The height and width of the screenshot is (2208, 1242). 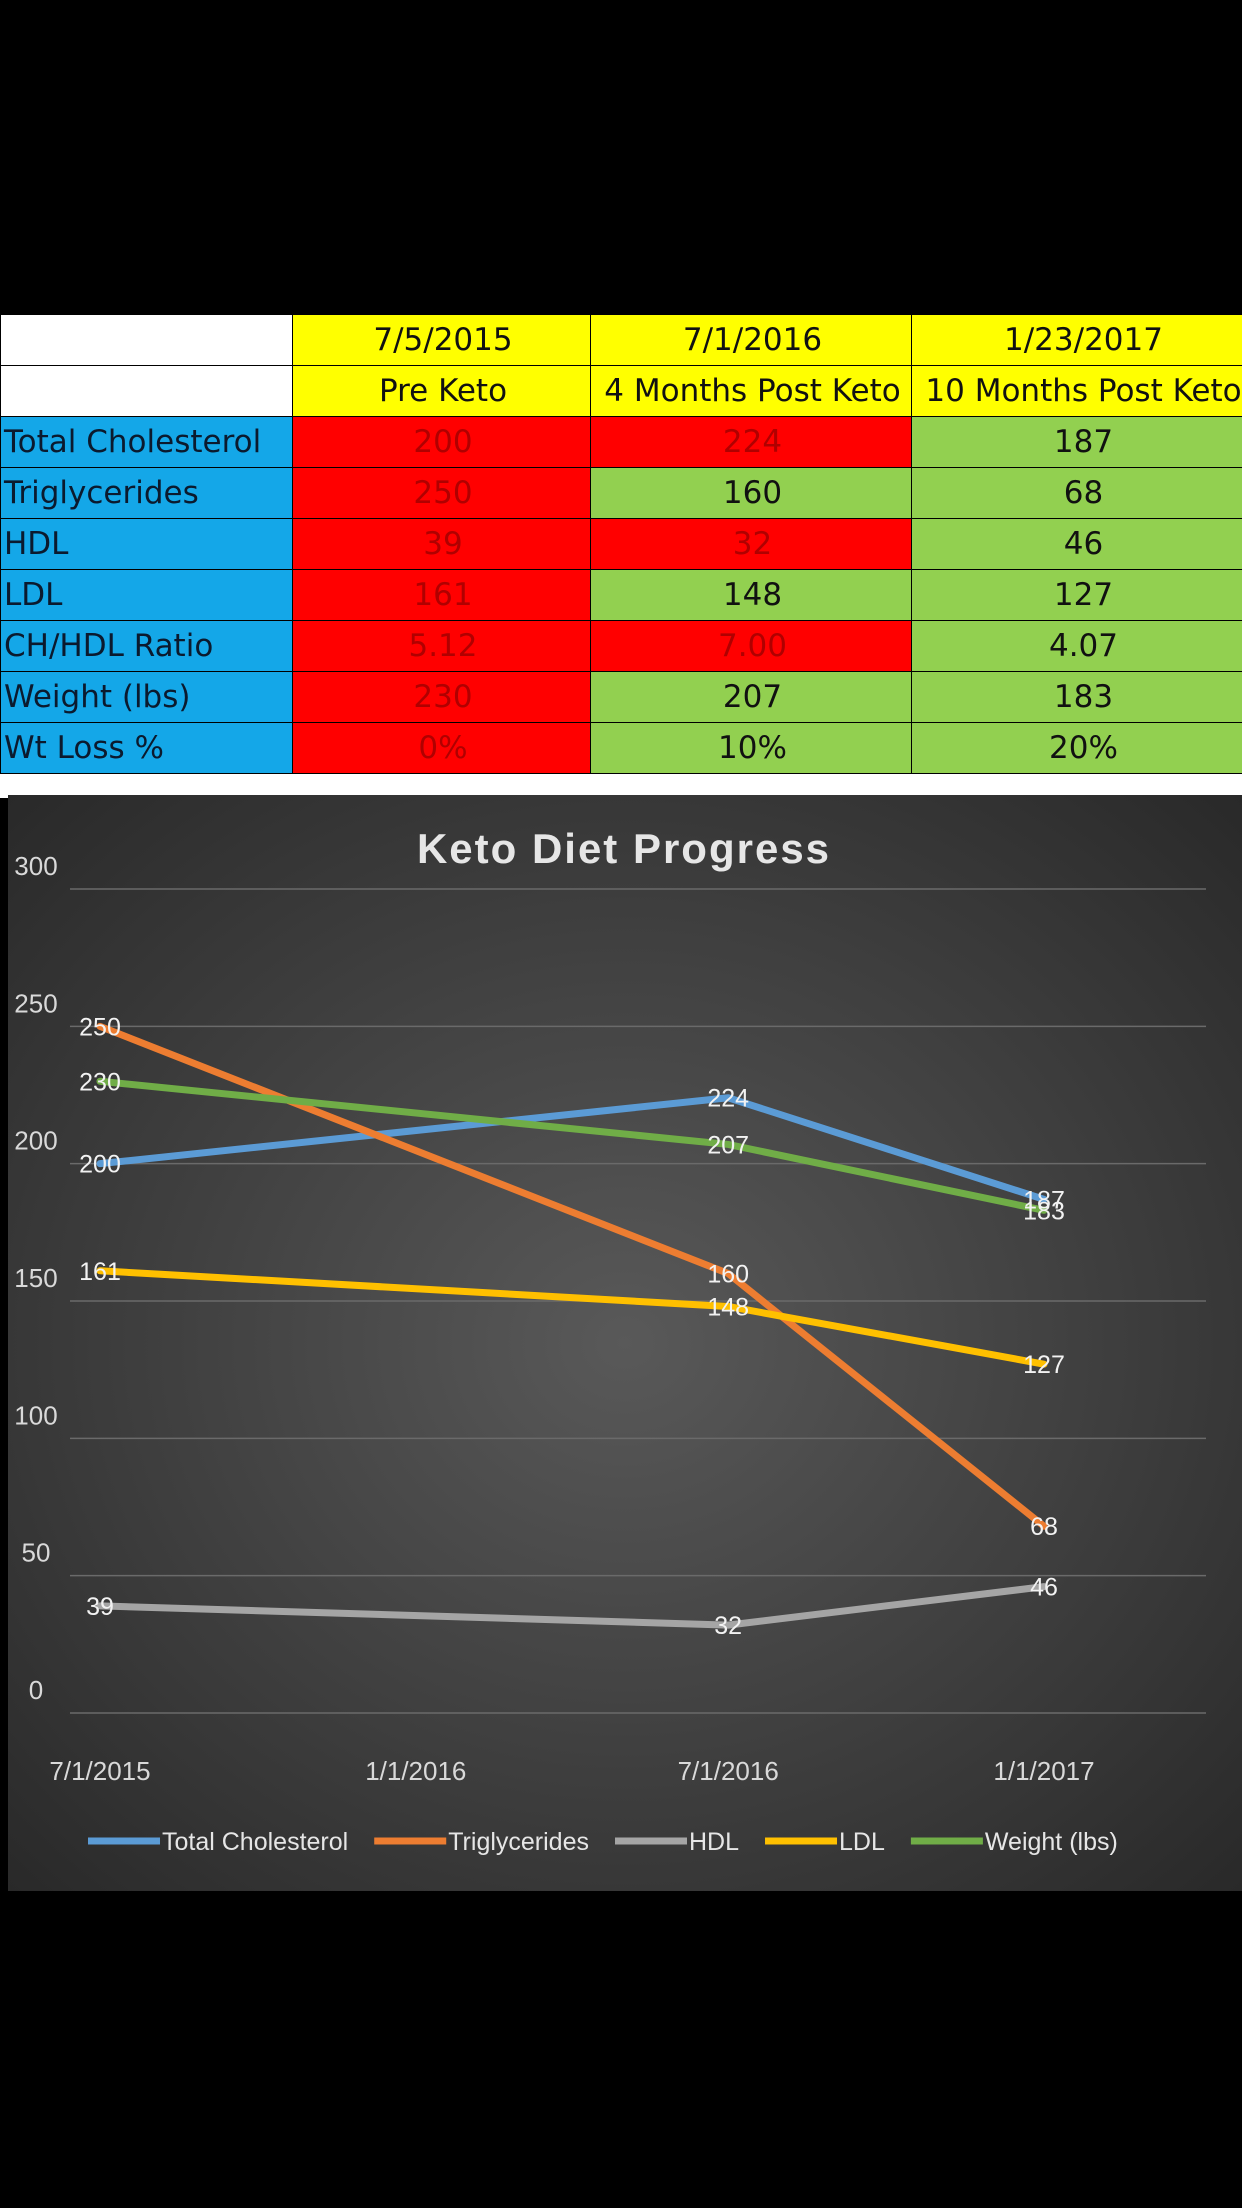 What do you see at coordinates (624, 848) in the screenshot?
I see `chart-title: Keto Diet Progress` at bounding box center [624, 848].